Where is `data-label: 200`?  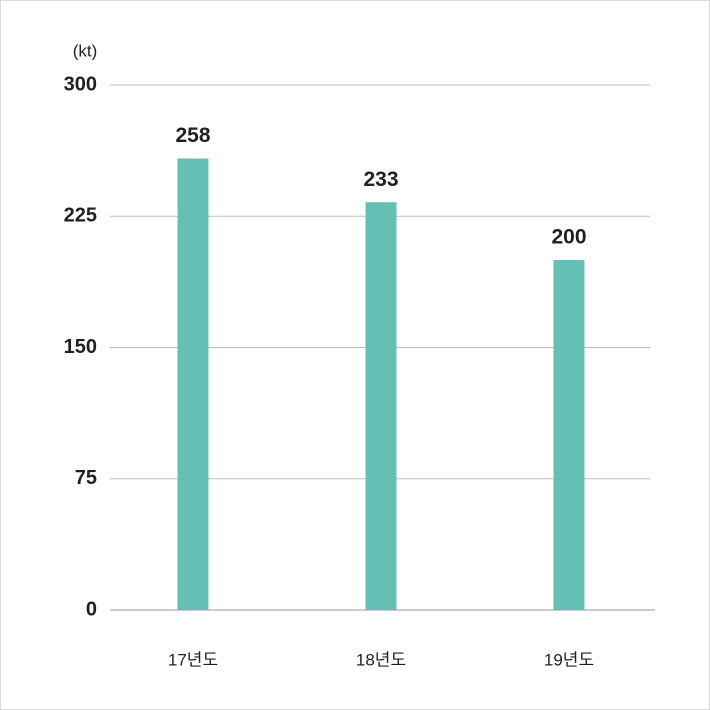 data-label: 200 is located at coordinates (568, 237).